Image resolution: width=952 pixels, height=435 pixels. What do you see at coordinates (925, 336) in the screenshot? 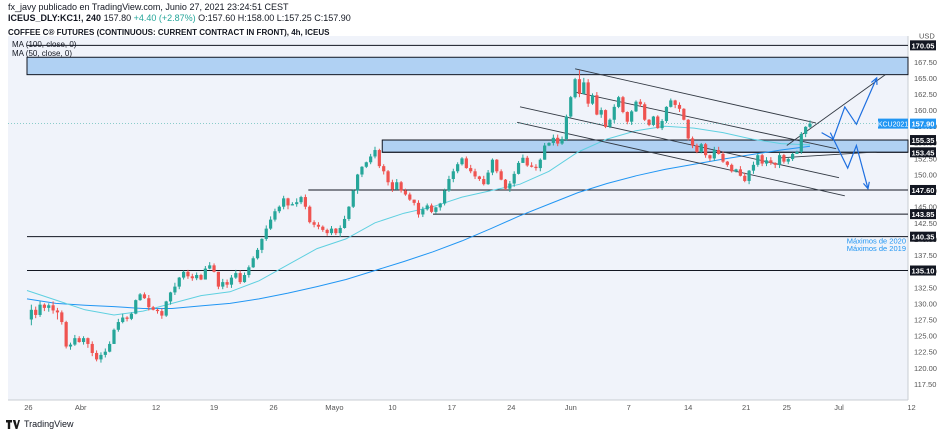
I see `y-tick-label: 125.00` at bounding box center [925, 336].